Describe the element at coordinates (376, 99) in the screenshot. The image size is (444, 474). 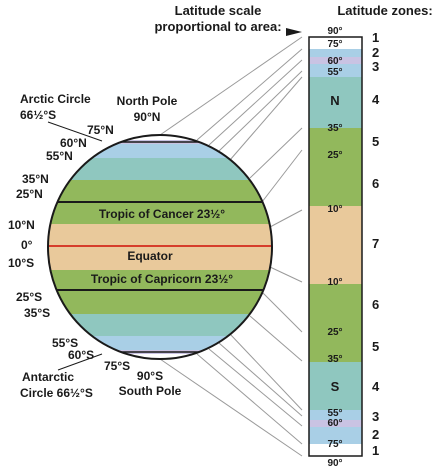
I see `zone-4-top: 4` at that location.